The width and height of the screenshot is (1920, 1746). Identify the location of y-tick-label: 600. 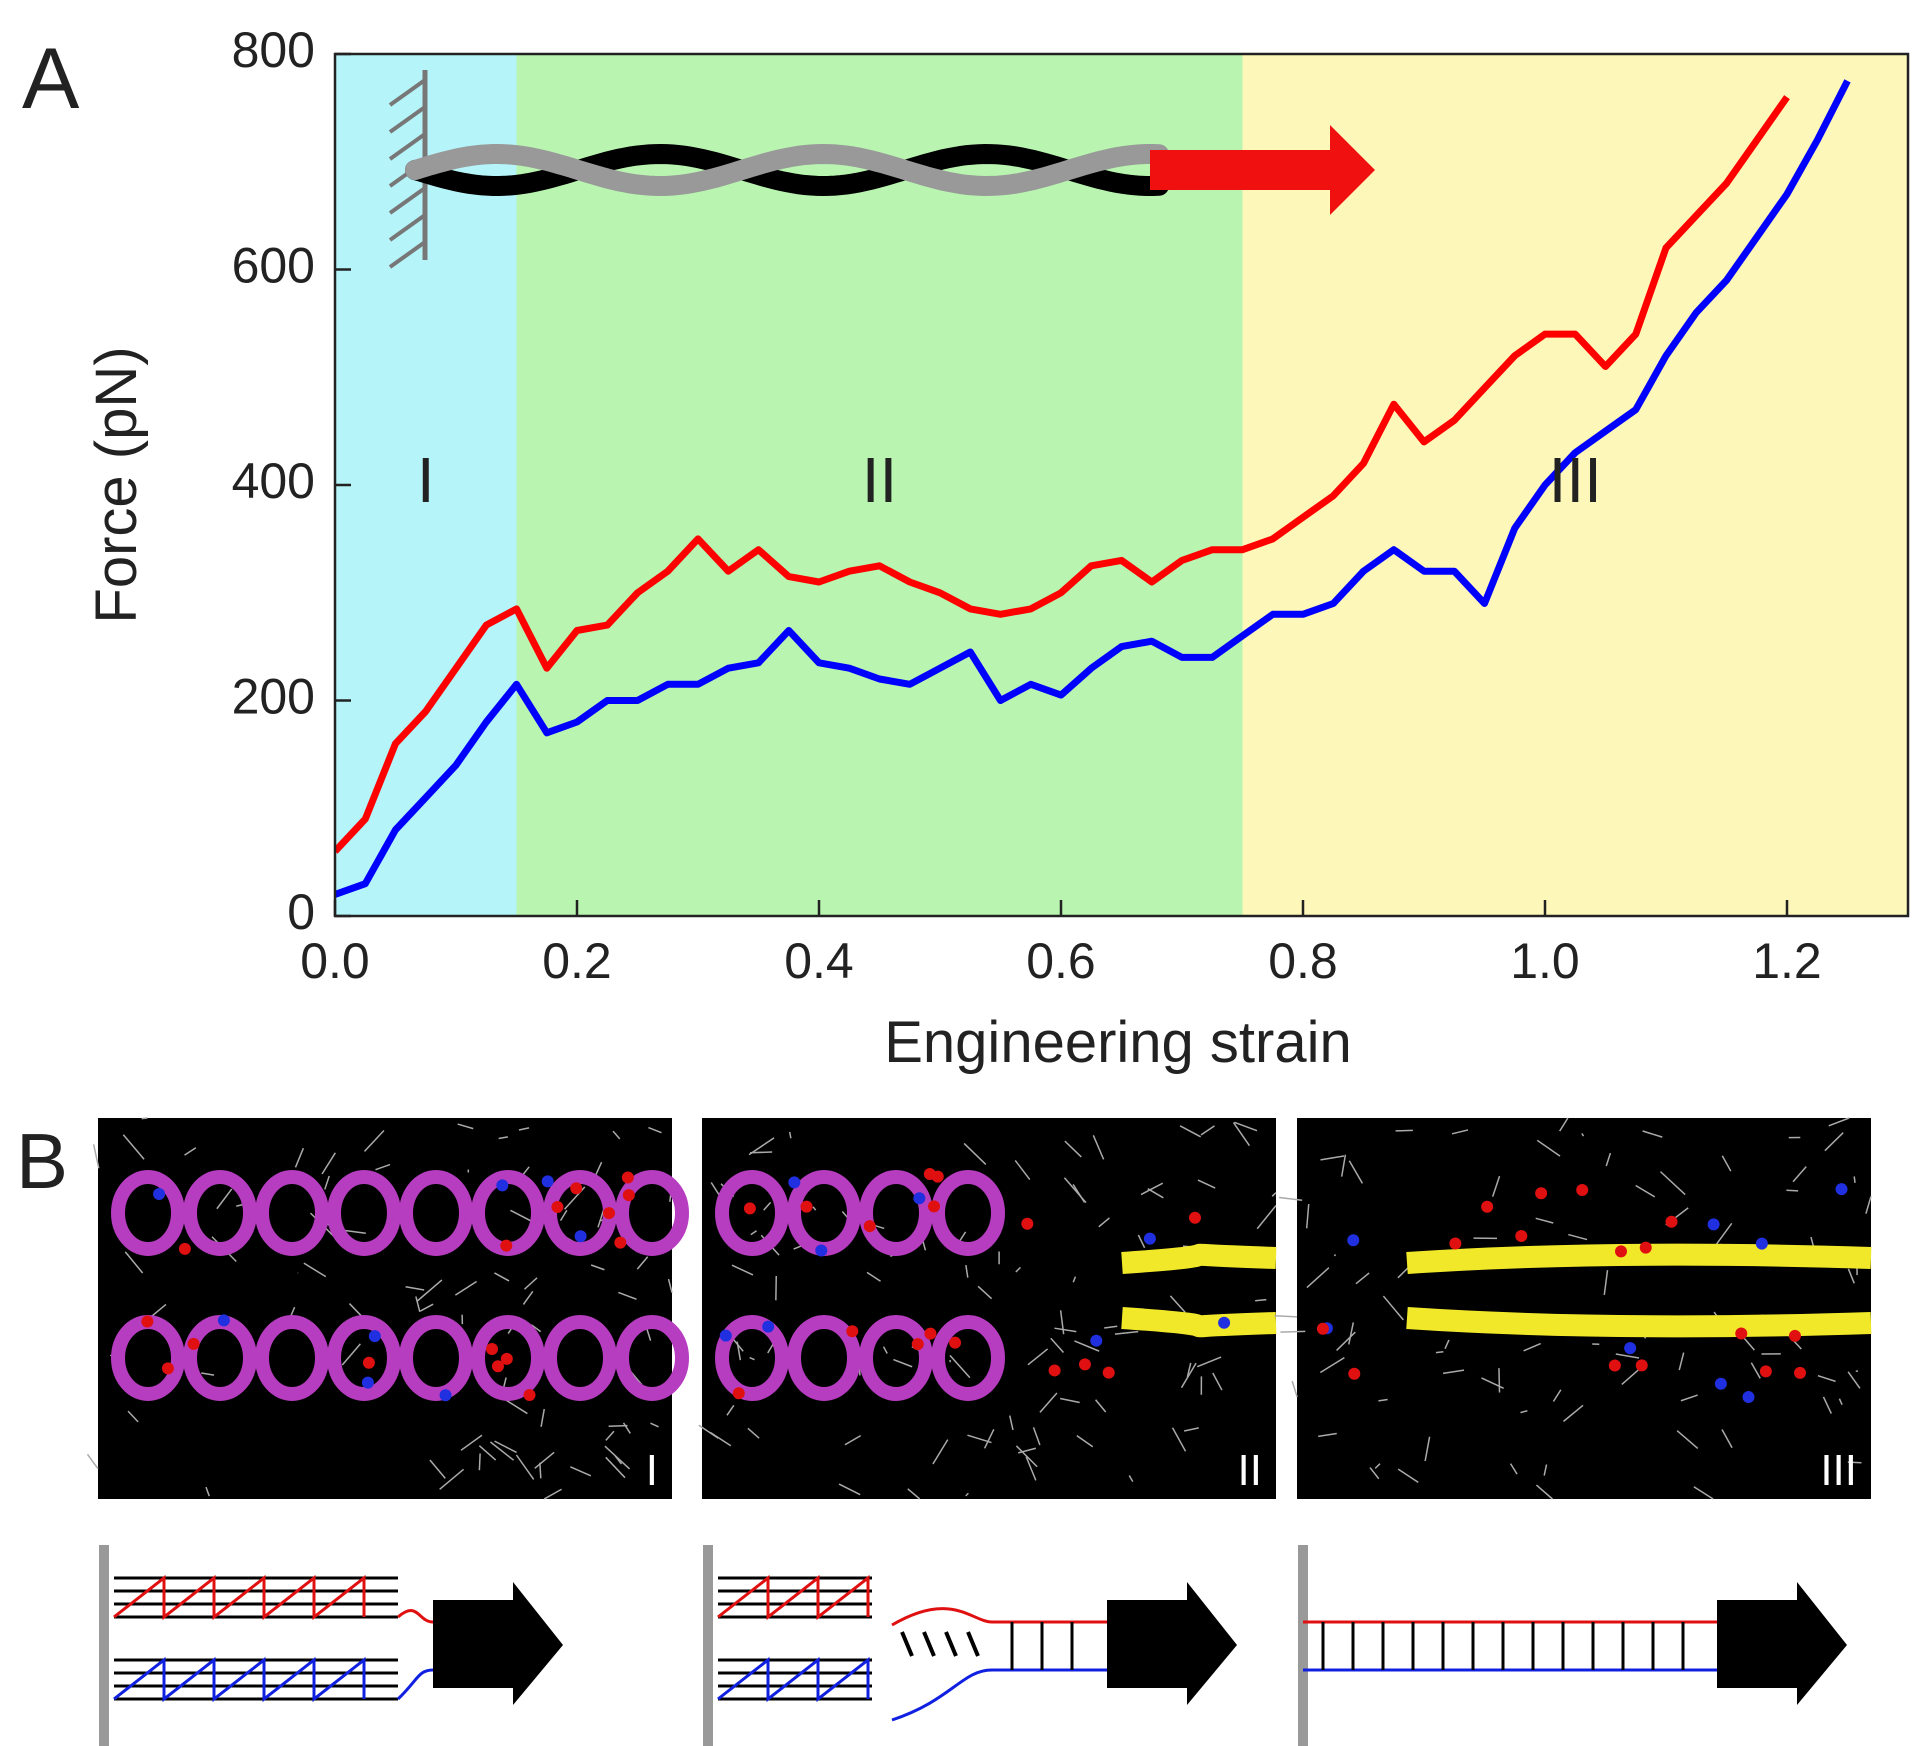
(273, 266).